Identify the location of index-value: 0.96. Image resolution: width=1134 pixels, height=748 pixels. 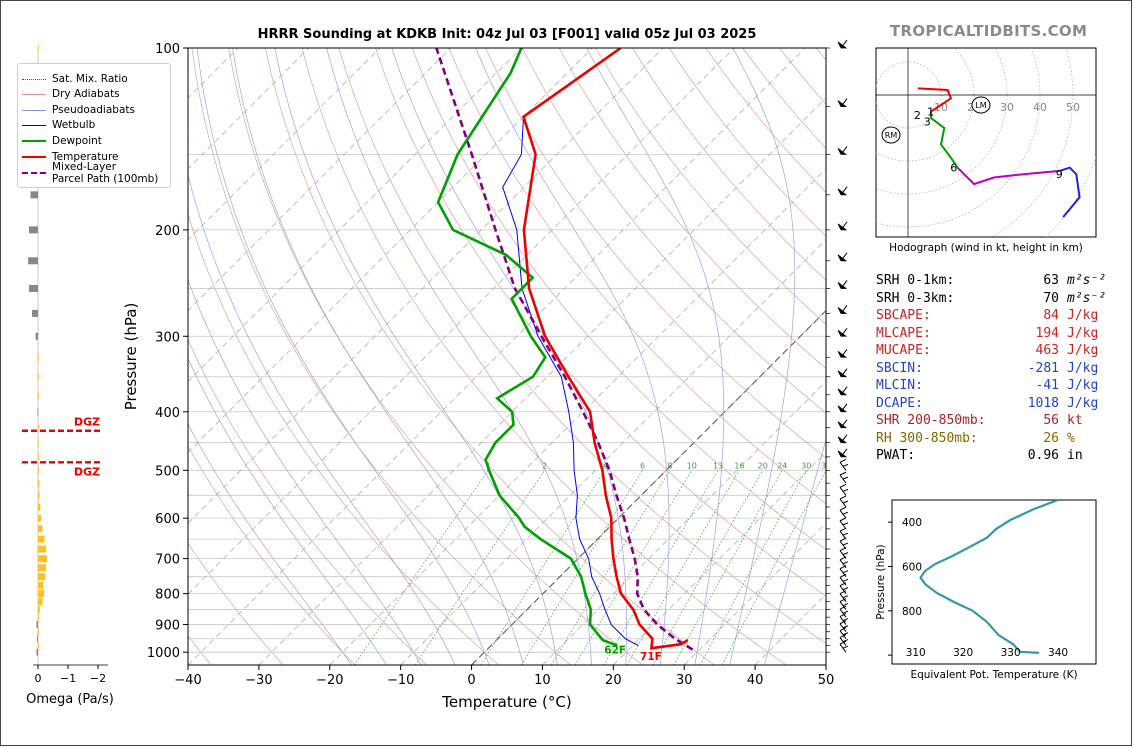
(1043, 455).